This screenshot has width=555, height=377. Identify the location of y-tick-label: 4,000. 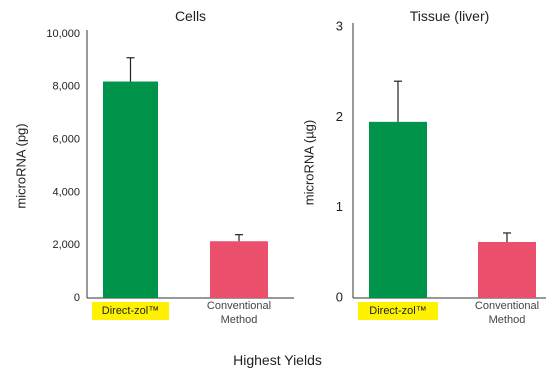
(66, 192).